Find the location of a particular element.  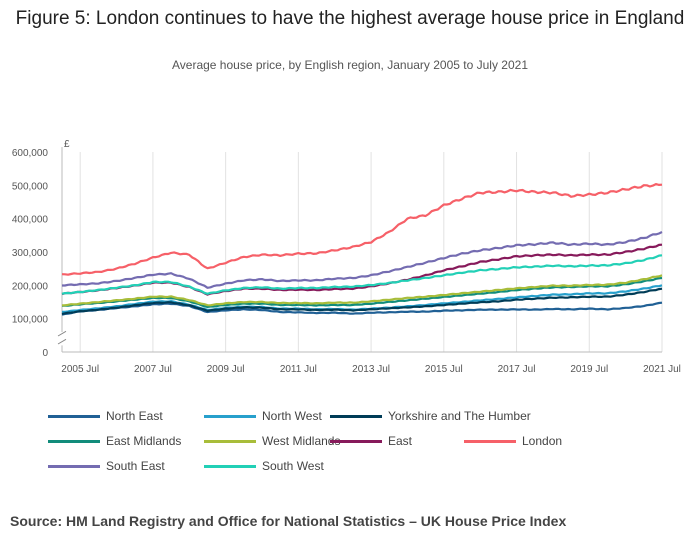

x-tick-label: 2017 Jul is located at coordinates (517, 369).